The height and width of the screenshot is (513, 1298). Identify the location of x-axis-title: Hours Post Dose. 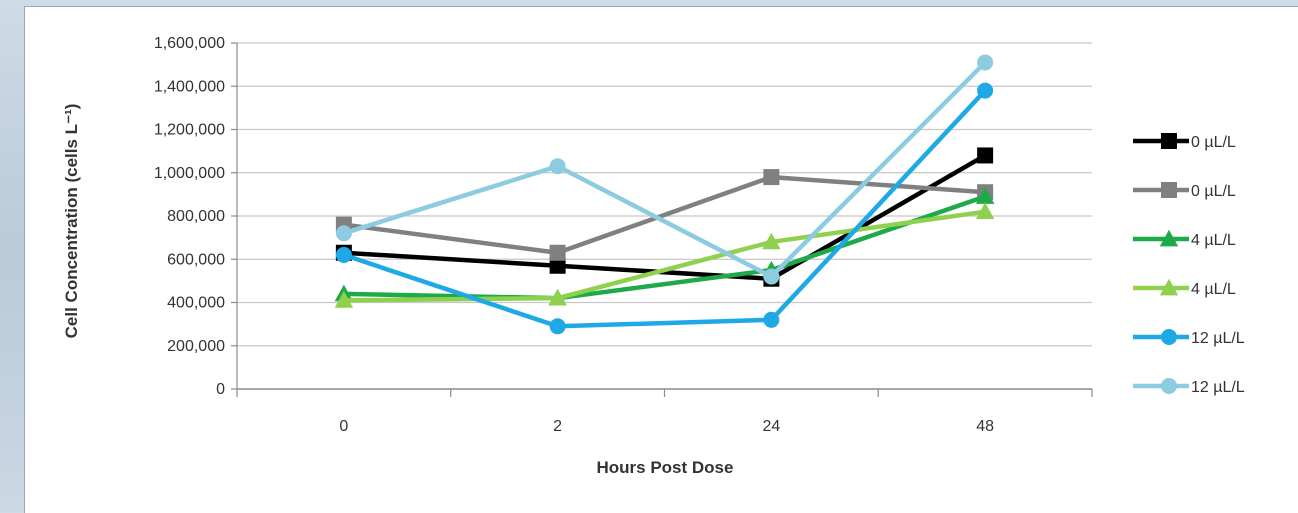
(665, 467).